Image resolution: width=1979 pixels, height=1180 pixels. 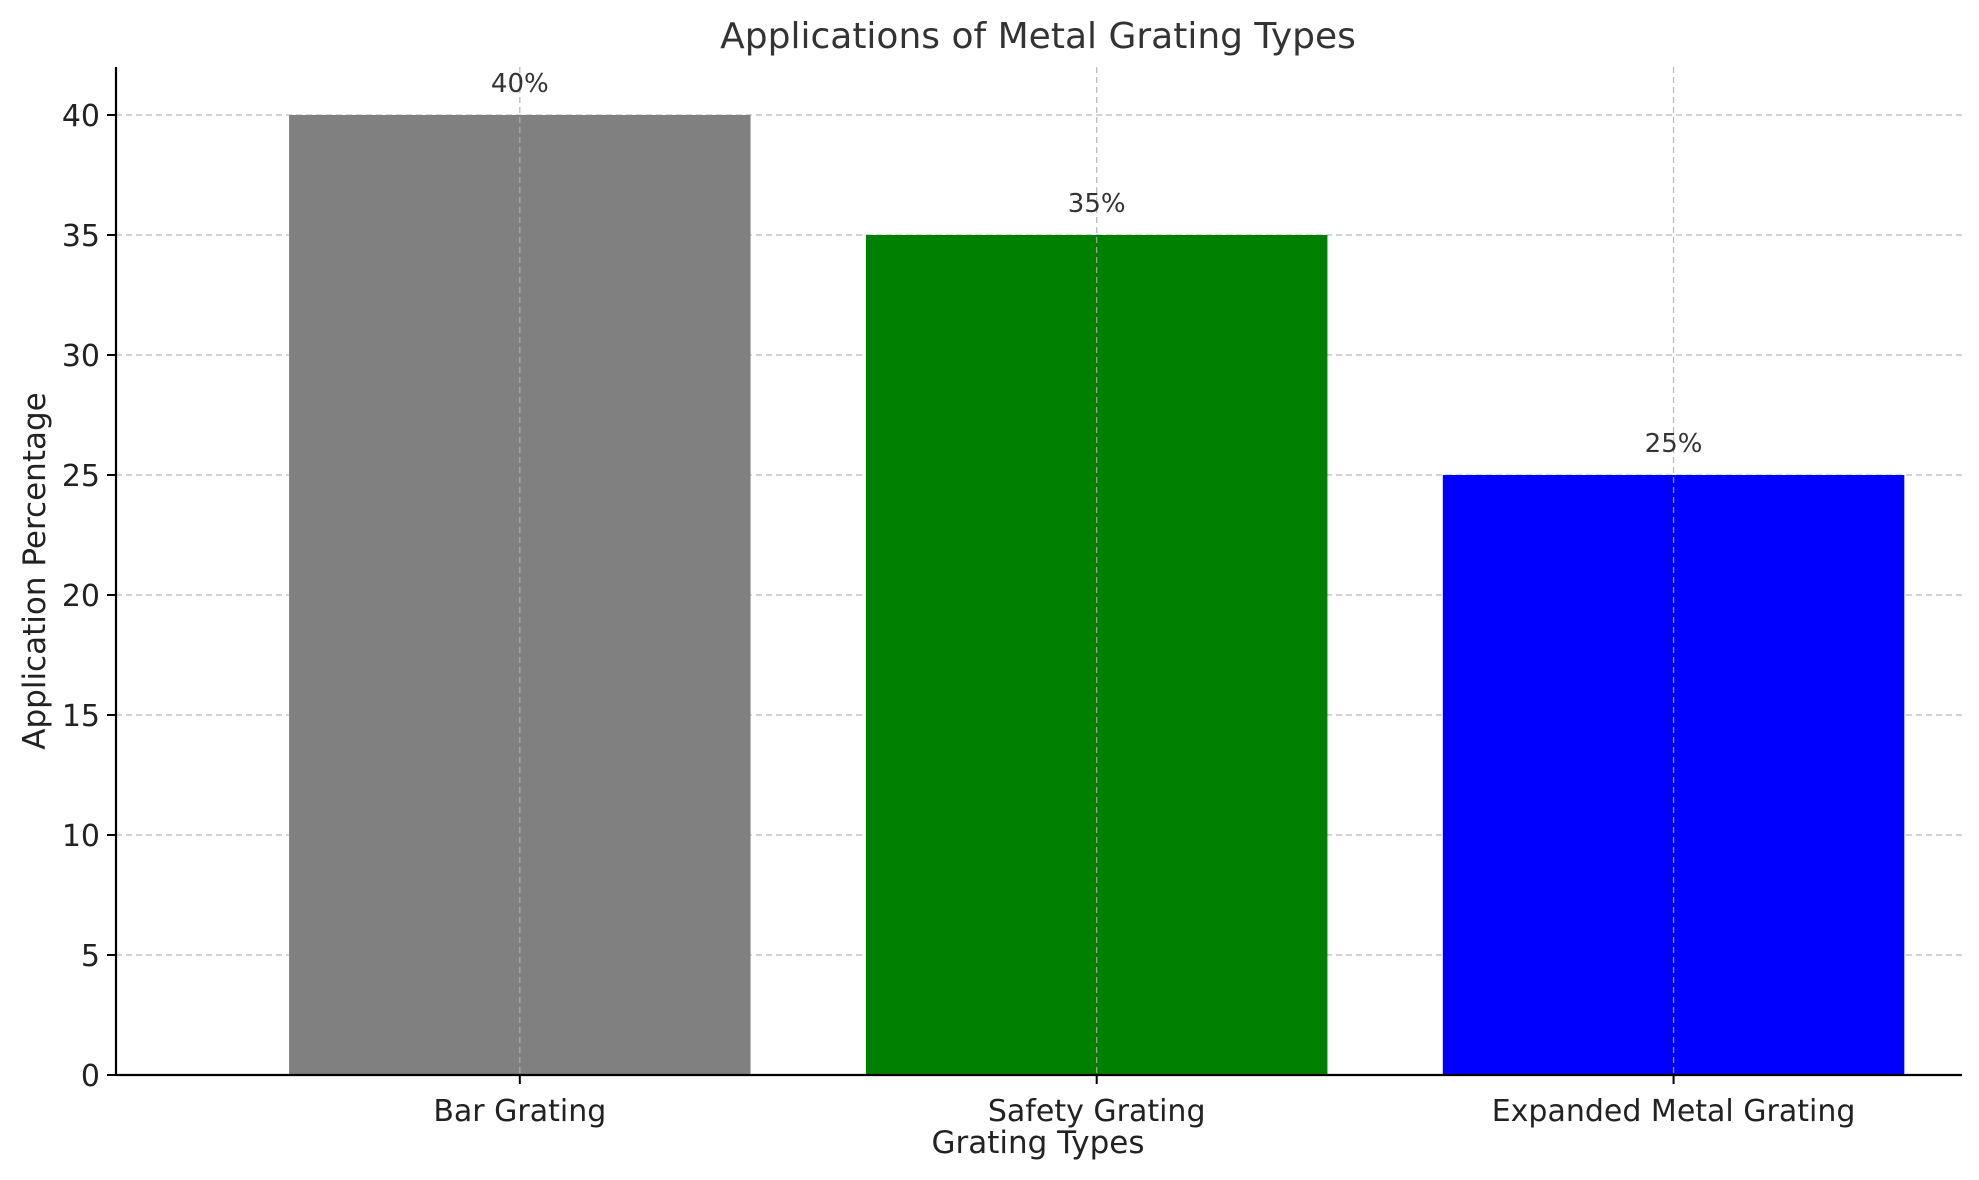 I want to click on data-label: 35%, so click(x=1097, y=204).